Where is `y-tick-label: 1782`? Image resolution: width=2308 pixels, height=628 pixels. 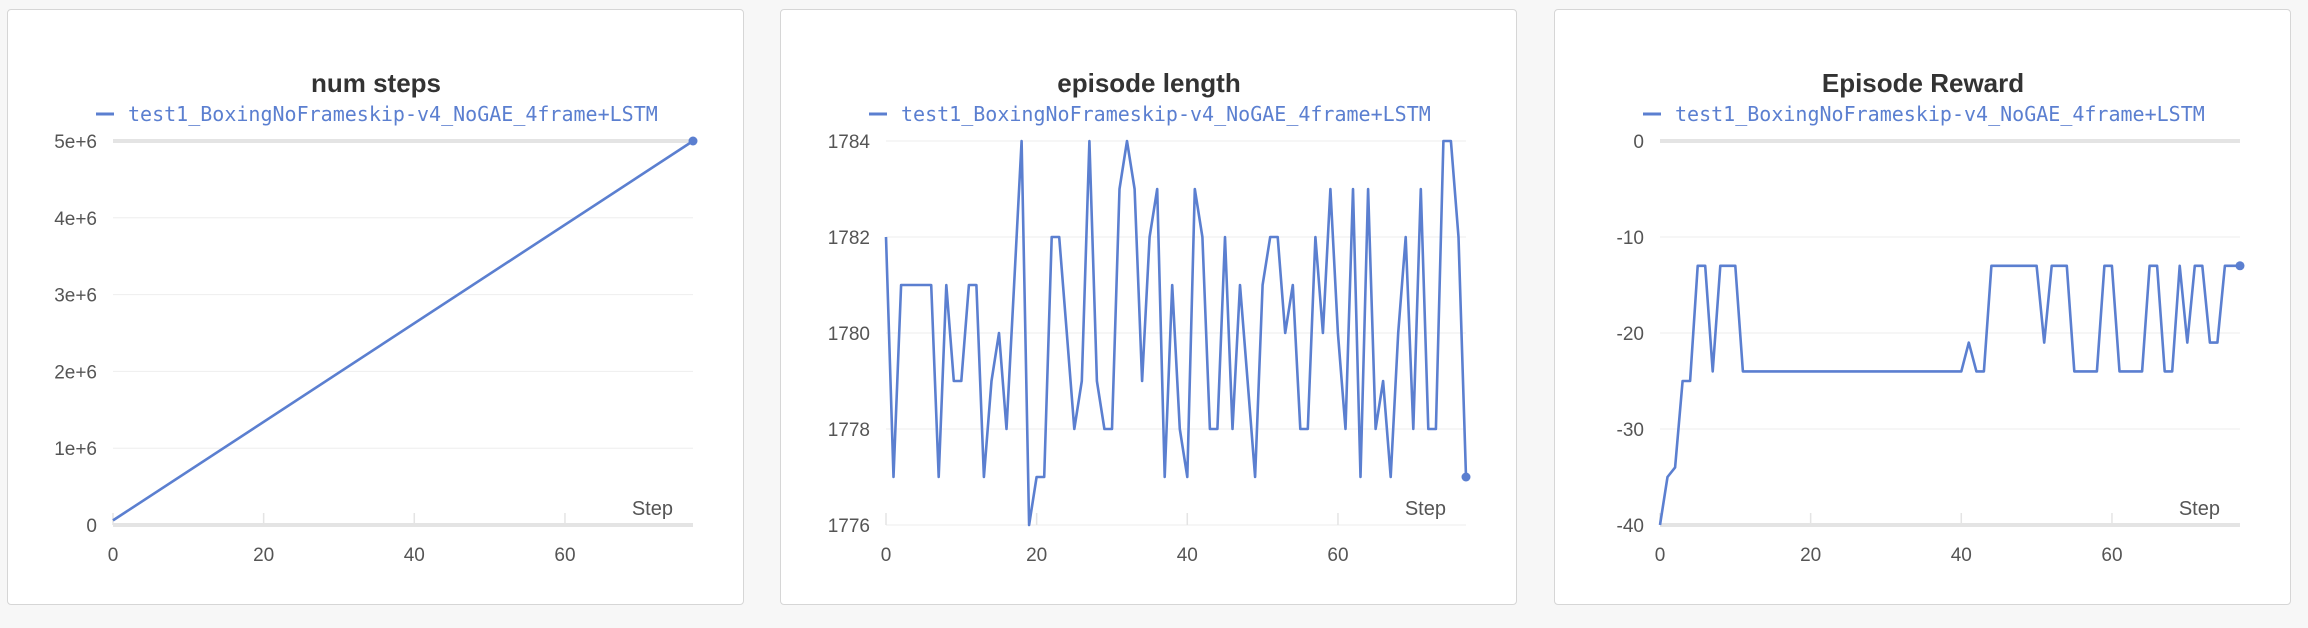
y-tick-label: 1782 is located at coordinates (849, 238).